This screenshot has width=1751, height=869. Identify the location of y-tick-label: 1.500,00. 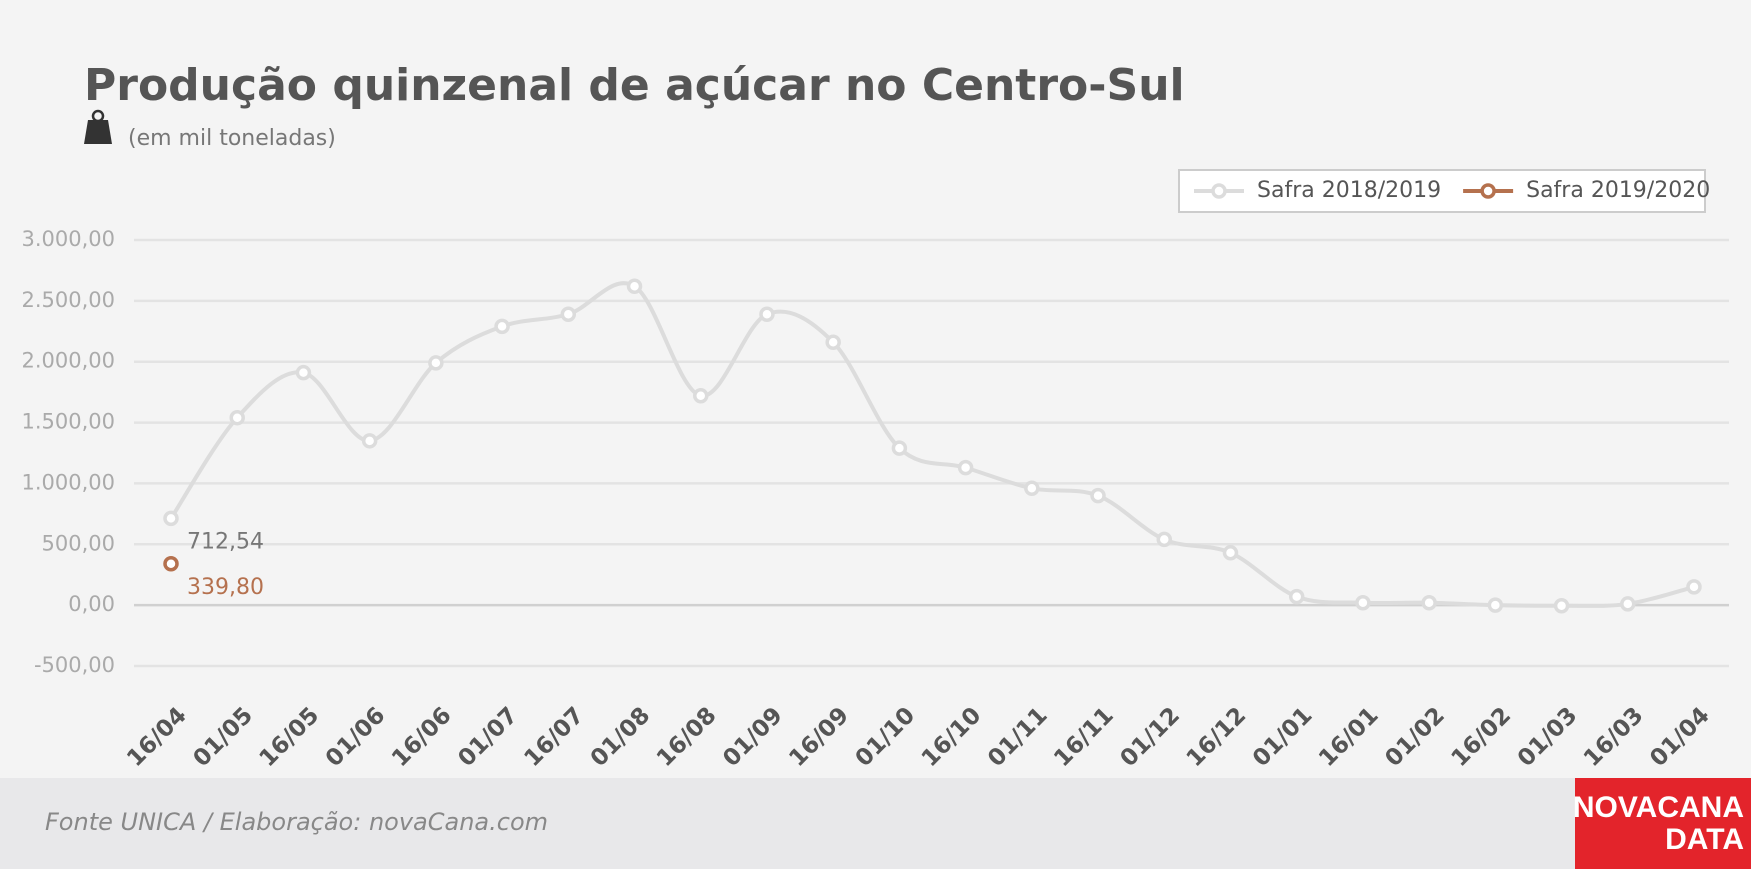
(68, 422).